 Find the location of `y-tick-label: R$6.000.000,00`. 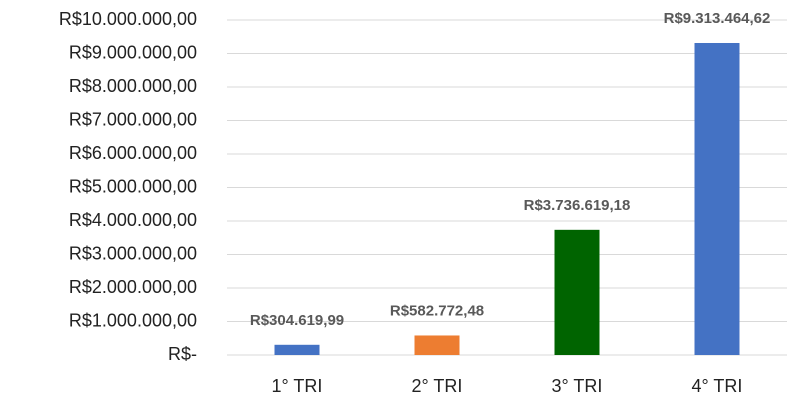

y-tick-label: R$6.000.000,00 is located at coordinates (133, 153).